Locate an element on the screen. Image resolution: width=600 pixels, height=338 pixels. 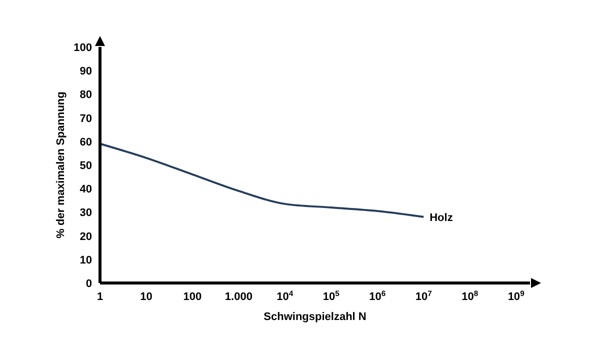
x-tick-label: 10$^{4}$ is located at coordinates (285, 295).